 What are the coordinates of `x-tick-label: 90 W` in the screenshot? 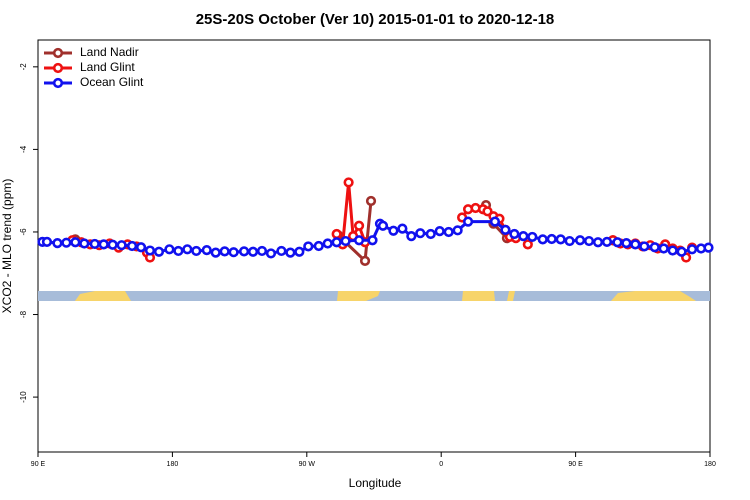 It's located at (307, 464).